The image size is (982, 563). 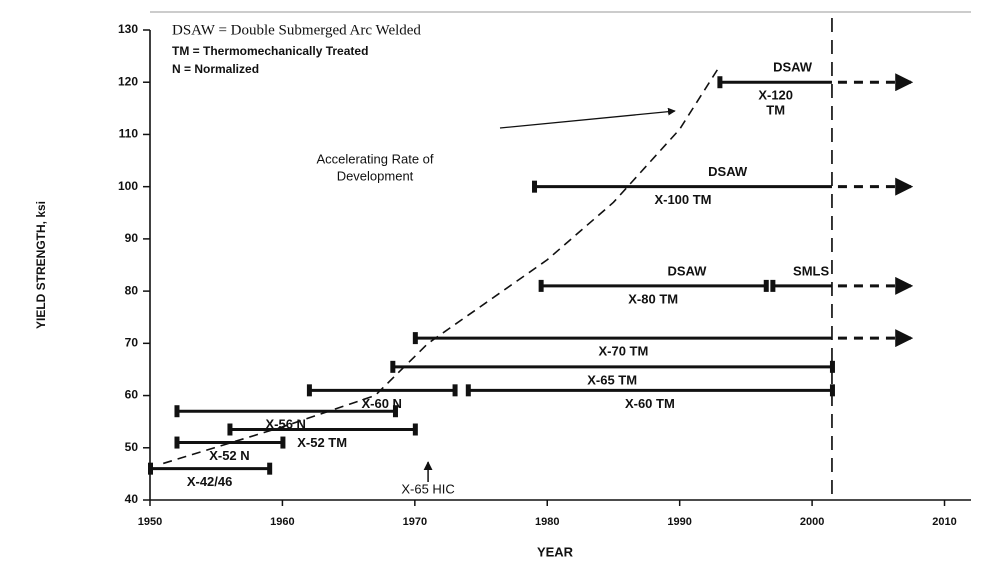 What do you see at coordinates (129, 134) in the screenshot?
I see `y-tick-label: 110` at bounding box center [129, 134].